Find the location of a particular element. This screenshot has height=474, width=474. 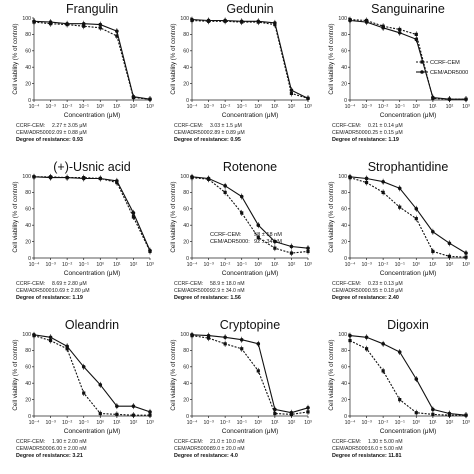

x-tick-label: 10¹ is located at coordinates (275, 423).